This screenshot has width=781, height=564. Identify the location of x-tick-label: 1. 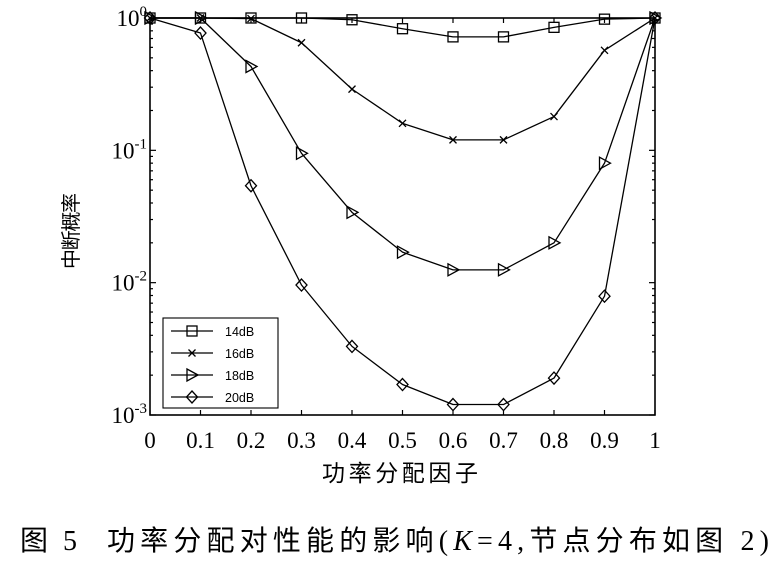
(655, 440).